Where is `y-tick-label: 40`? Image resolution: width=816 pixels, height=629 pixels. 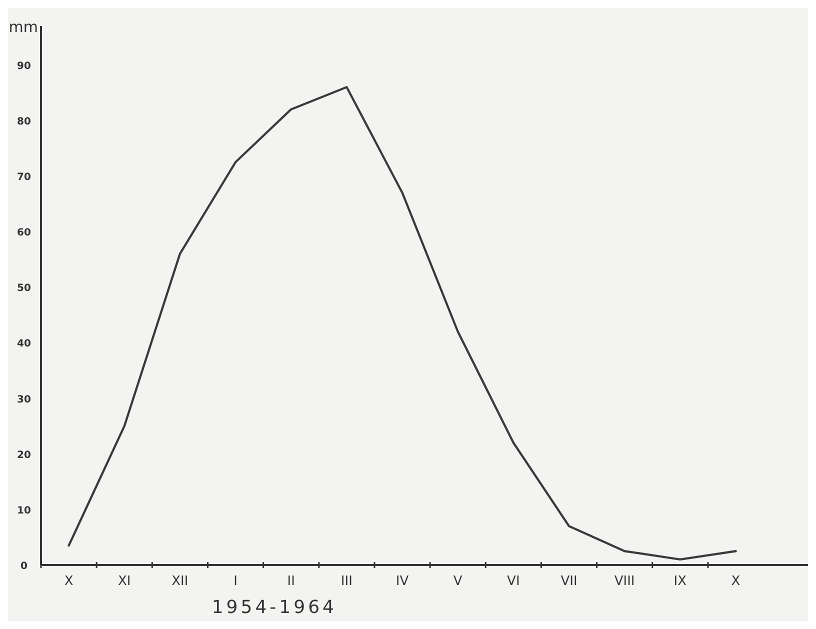
y-tick-label: 40 is located at coordinates (24, 344).